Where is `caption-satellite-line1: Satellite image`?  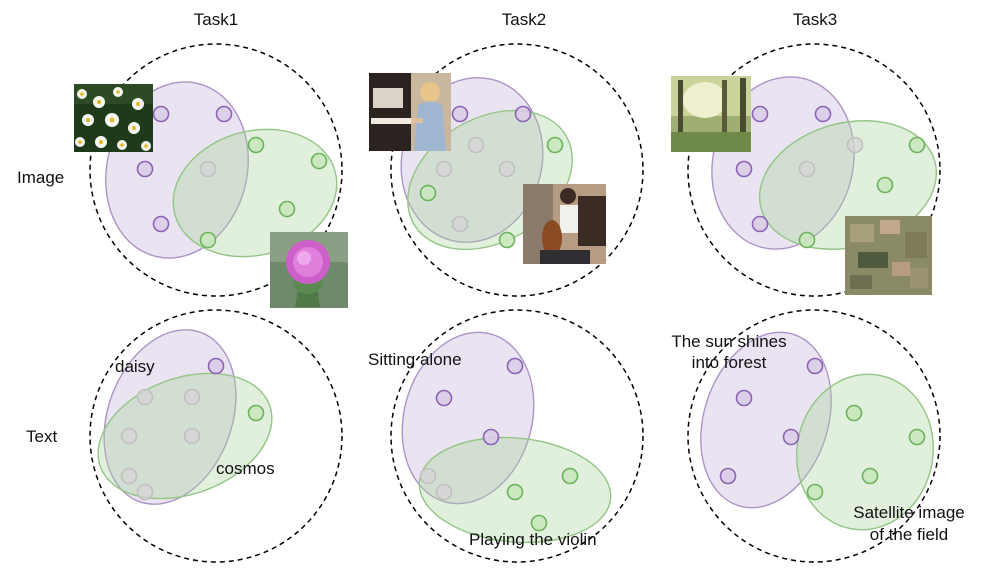
caption-satellite-line1: Satellite image is located at coordinates (909, 512).